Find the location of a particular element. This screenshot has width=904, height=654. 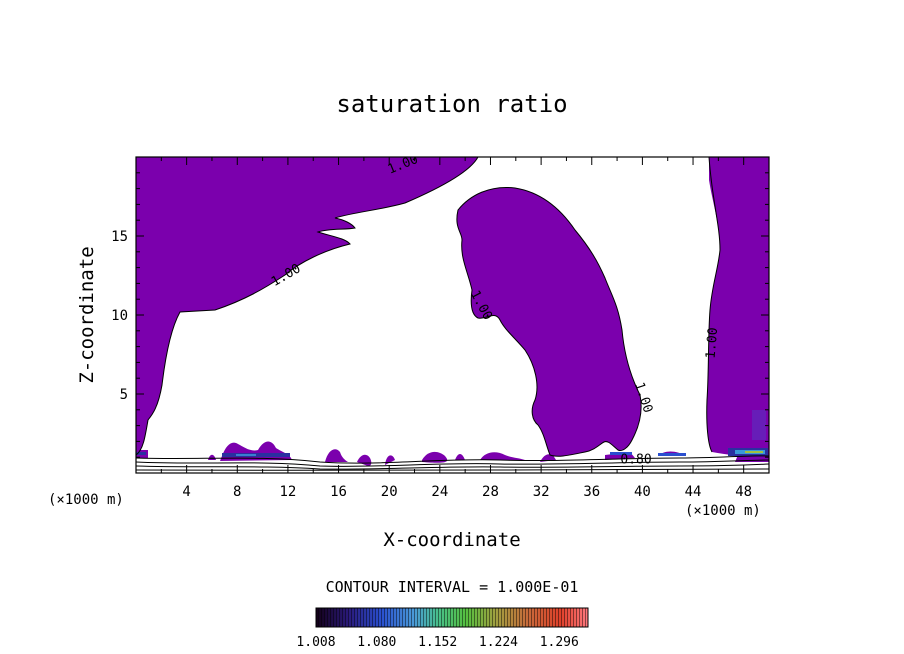

surface-contours is located at coordinates (452, 463).